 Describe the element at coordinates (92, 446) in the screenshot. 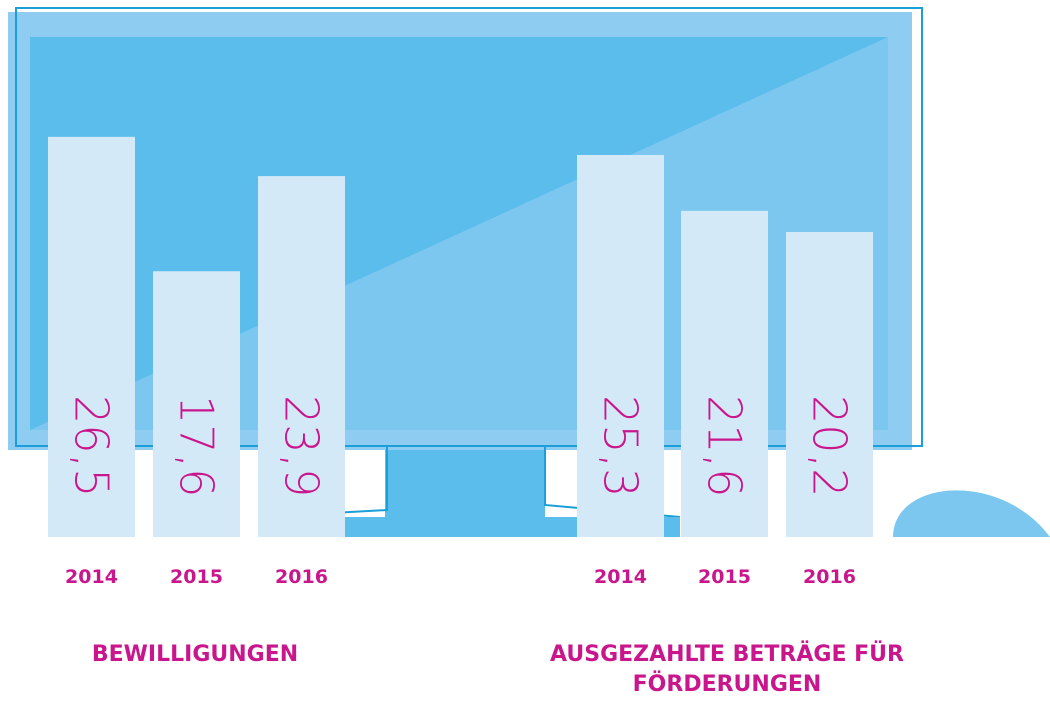

I see `value-label: 26,5` at that location.